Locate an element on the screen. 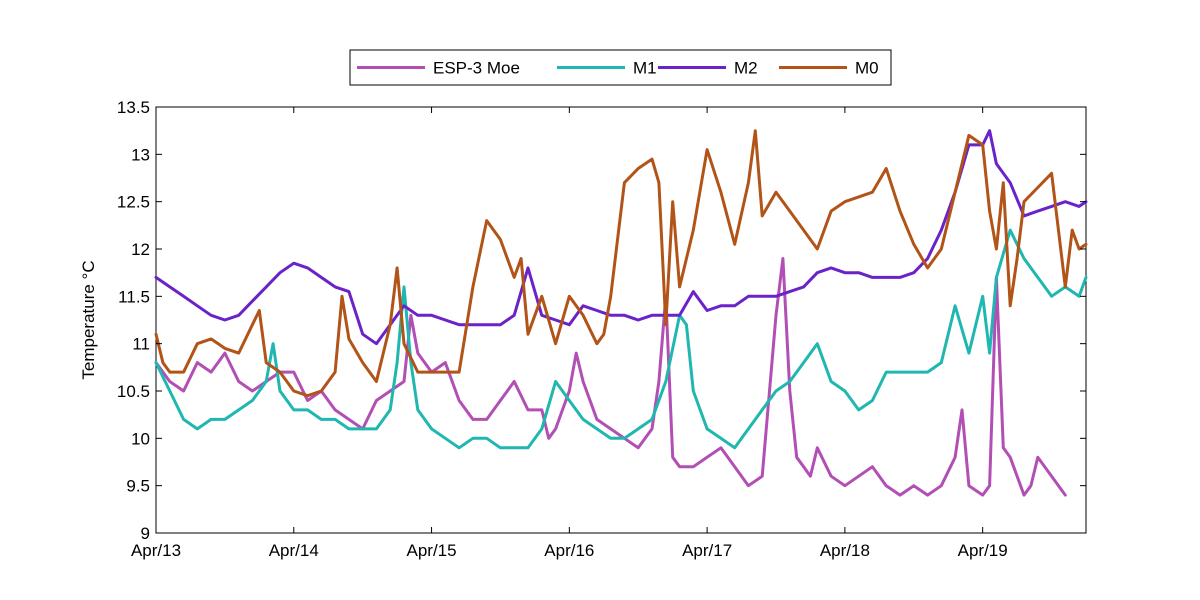 The width and height of the screenshot is (1200, 600). legend-items: ESP-3 Moe M1 M2 M0 is located at coordinates (618, 68).